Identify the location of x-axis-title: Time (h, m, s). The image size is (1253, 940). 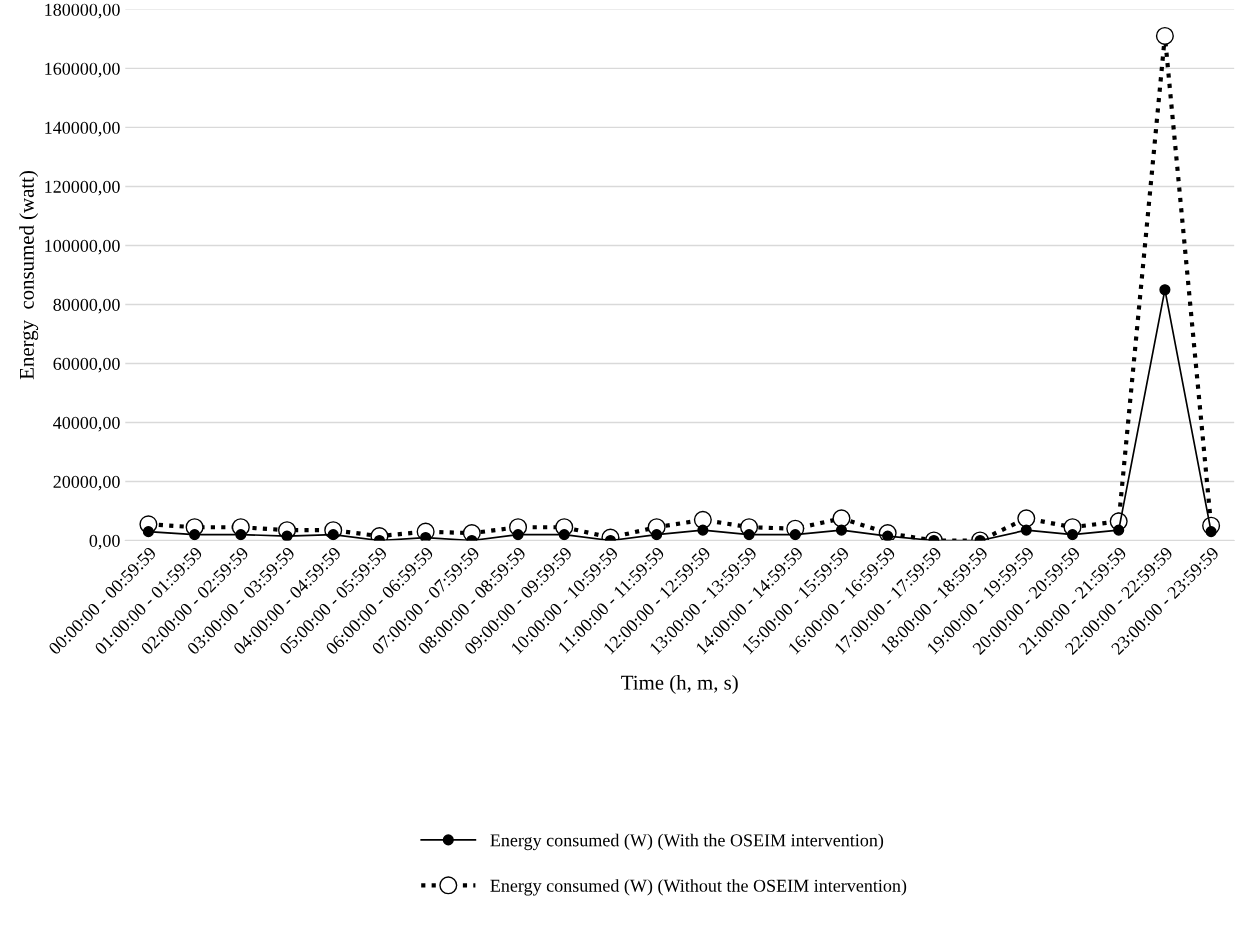
(679, 684).